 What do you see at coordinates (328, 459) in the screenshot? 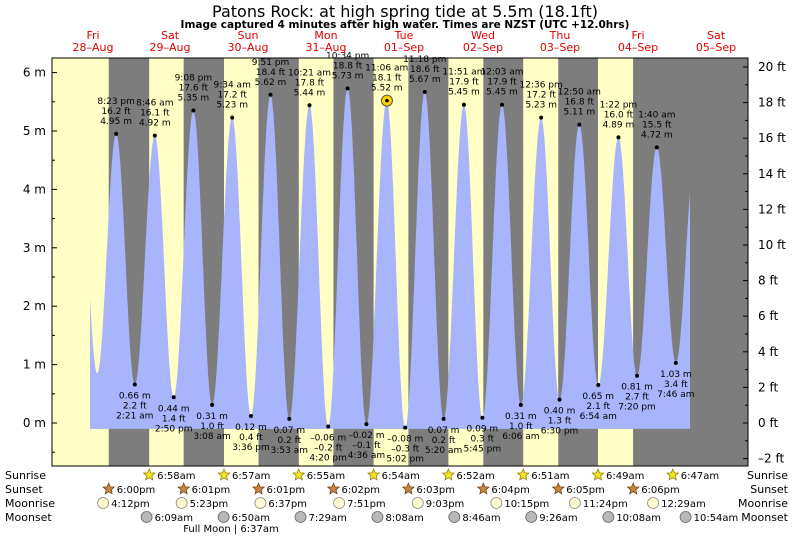
I see `tide-label-time: 4:20 pm` at bounding box center [328, 459].